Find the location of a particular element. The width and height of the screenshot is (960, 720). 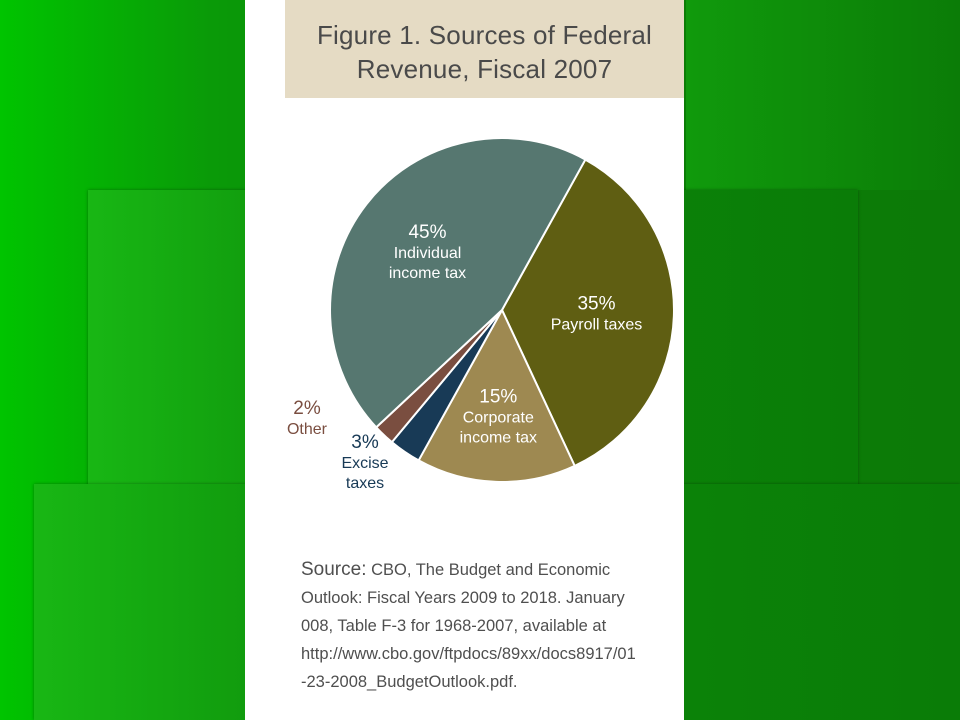

source-line-1: Source: CBO, The Budget and Economic is located at coordinates (491, 570).